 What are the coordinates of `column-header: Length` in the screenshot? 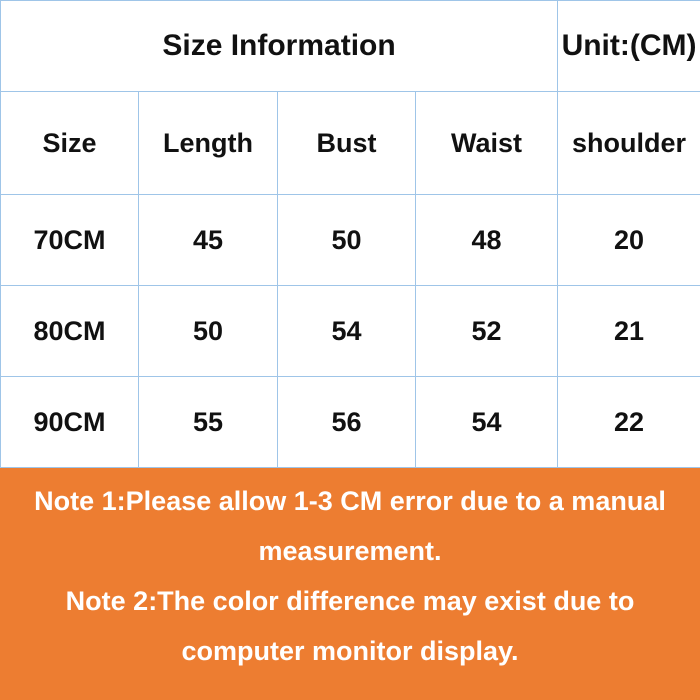 It's located at (208, 143).